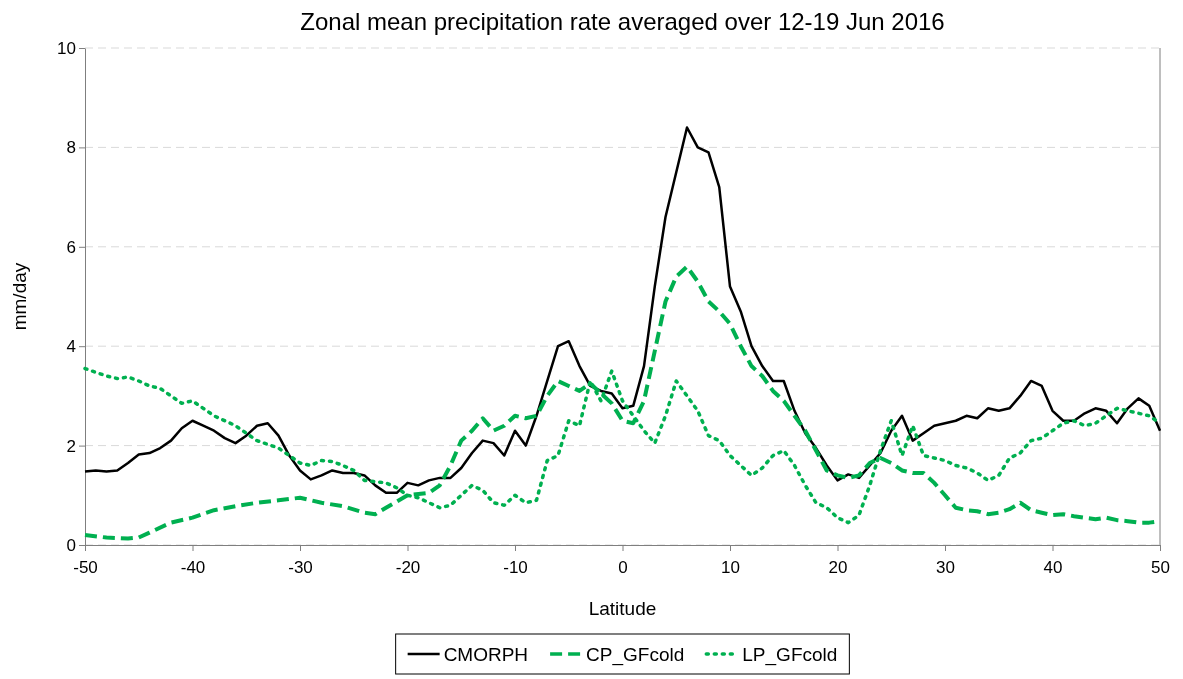 The image size is (1183, 679). What do you see at coordinates (71, 545) in the screenshot?
I see `y-tick-label: 0` at bounding box center [71, 545].